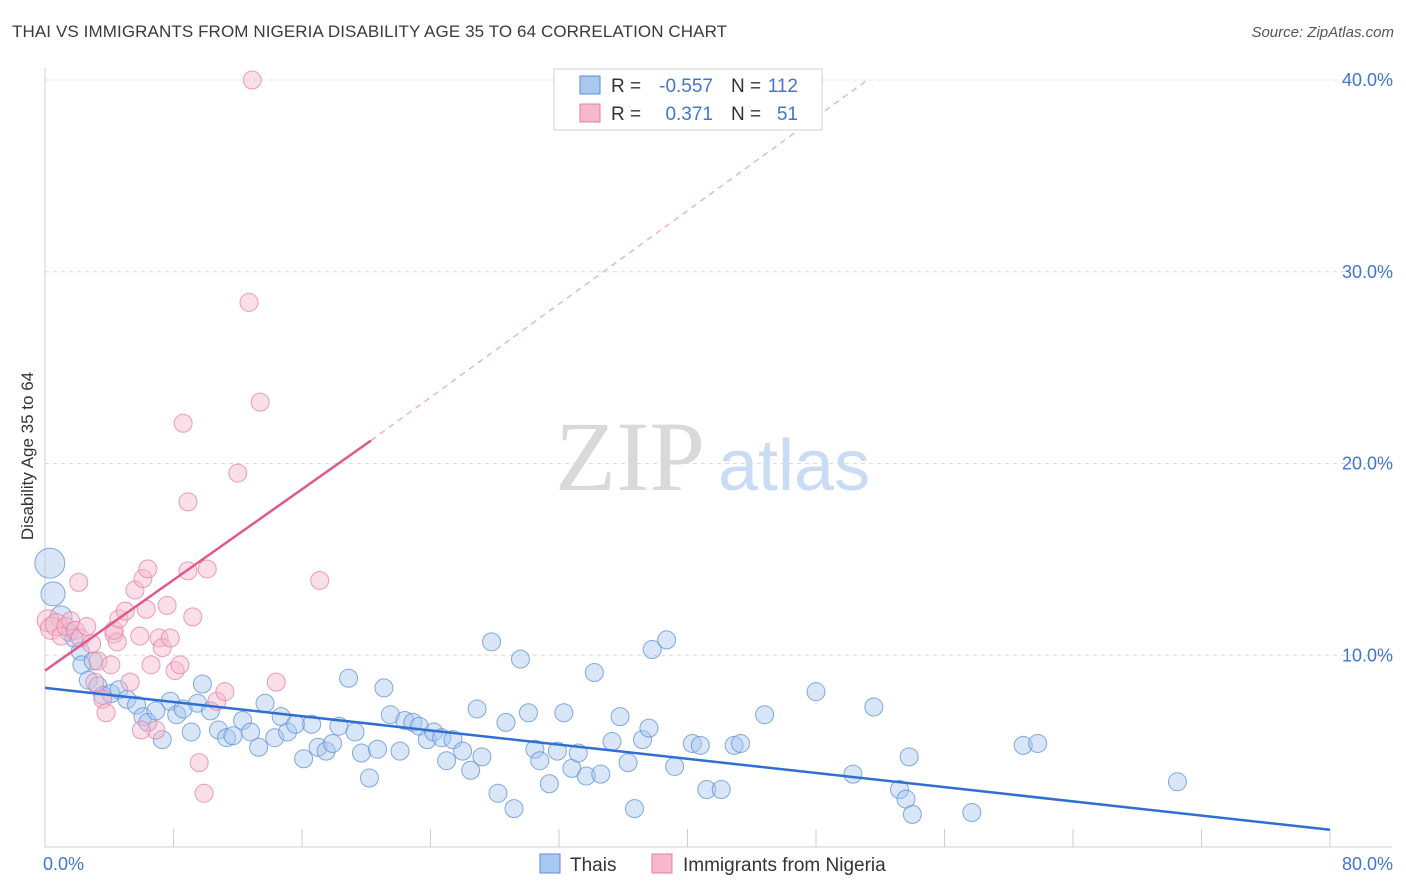 The width and height of the screenshot is (1406, 892). What do you see at coordinates (746, 114) in the screenshot?
I see `legend-n-label-nigeria: N =` at bounding box center [746, 114].